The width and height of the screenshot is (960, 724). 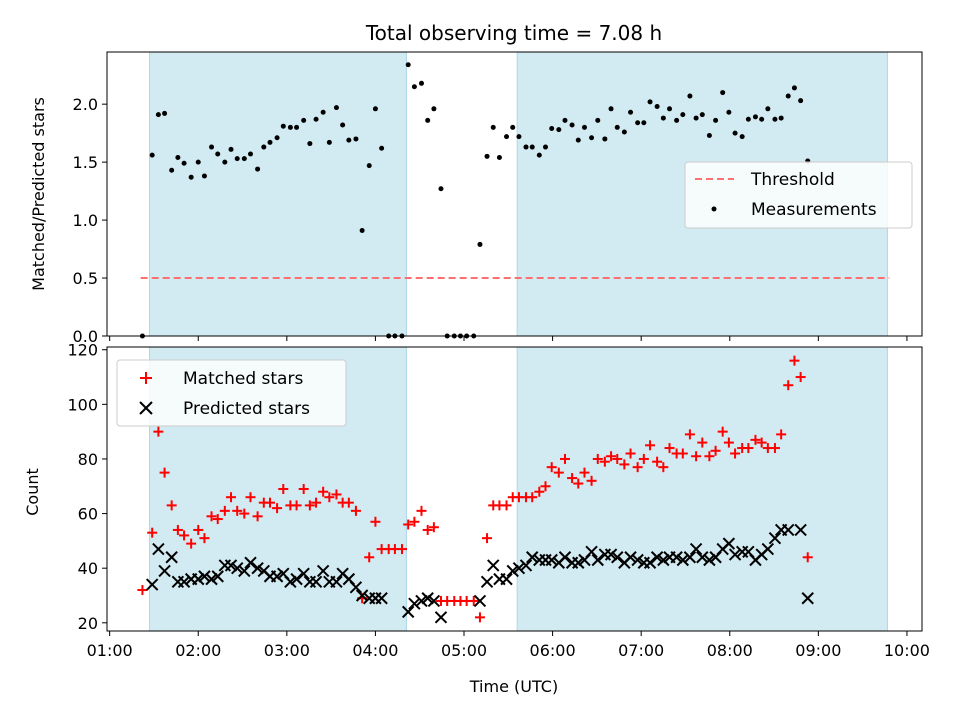 I want to click on top-y-tick-label: 0.0, so click(x=85, y=336).